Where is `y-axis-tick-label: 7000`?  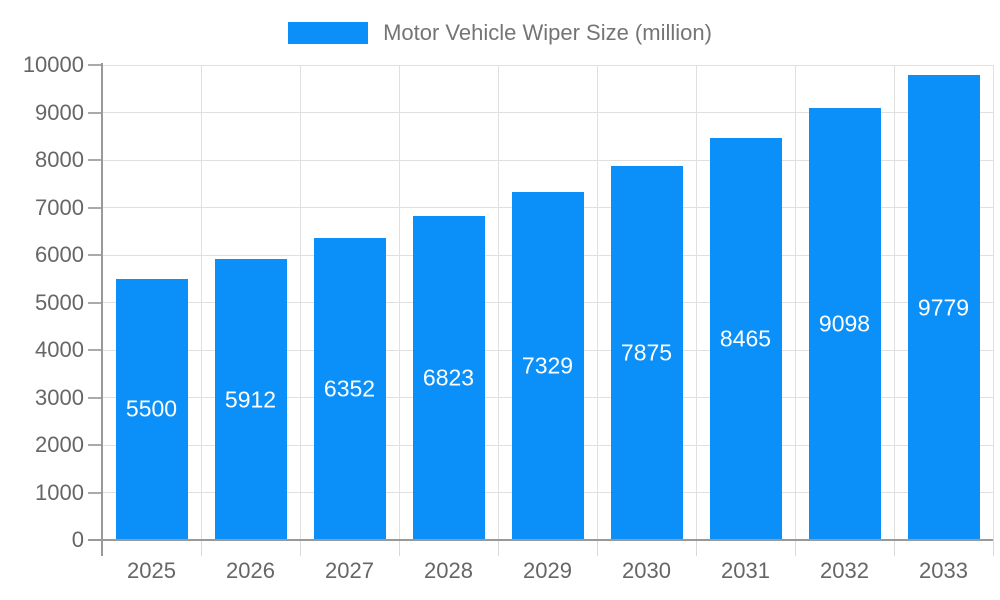 y-axis-tick-label: 7000 is located at coordinates (59, 207).